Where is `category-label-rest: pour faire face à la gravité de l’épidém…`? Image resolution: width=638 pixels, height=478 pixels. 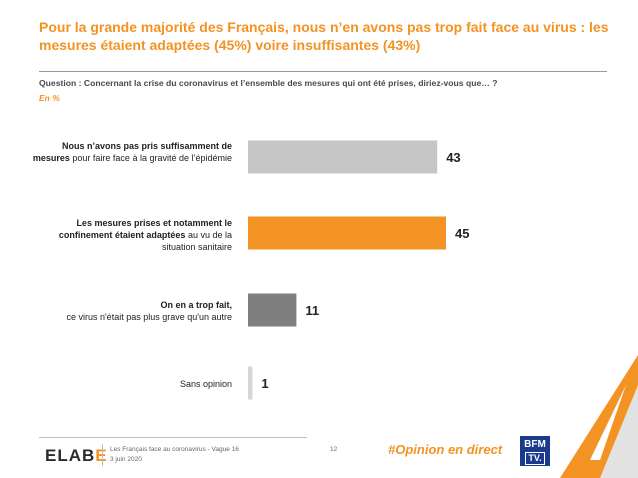 category-label-rest: pour faire face à la gravité de l’épidém… is located at coordinates (150, 158).